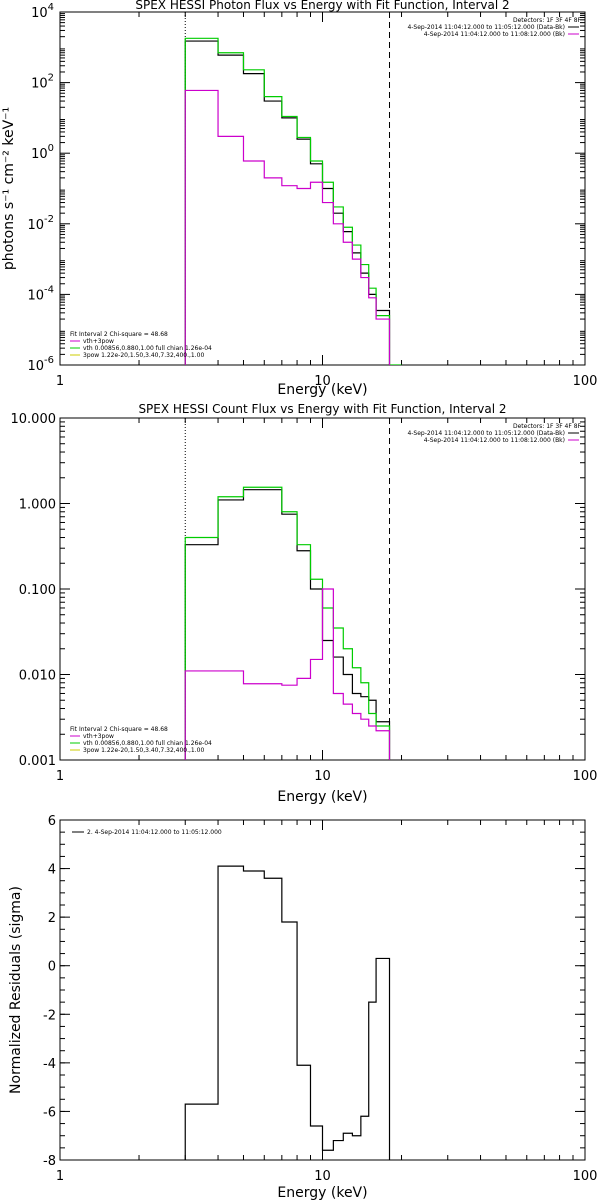 Image resolution: width=600 pixels, height=1200 pixels. I want to click on y-tick-label: -6, so click(49, 1112).